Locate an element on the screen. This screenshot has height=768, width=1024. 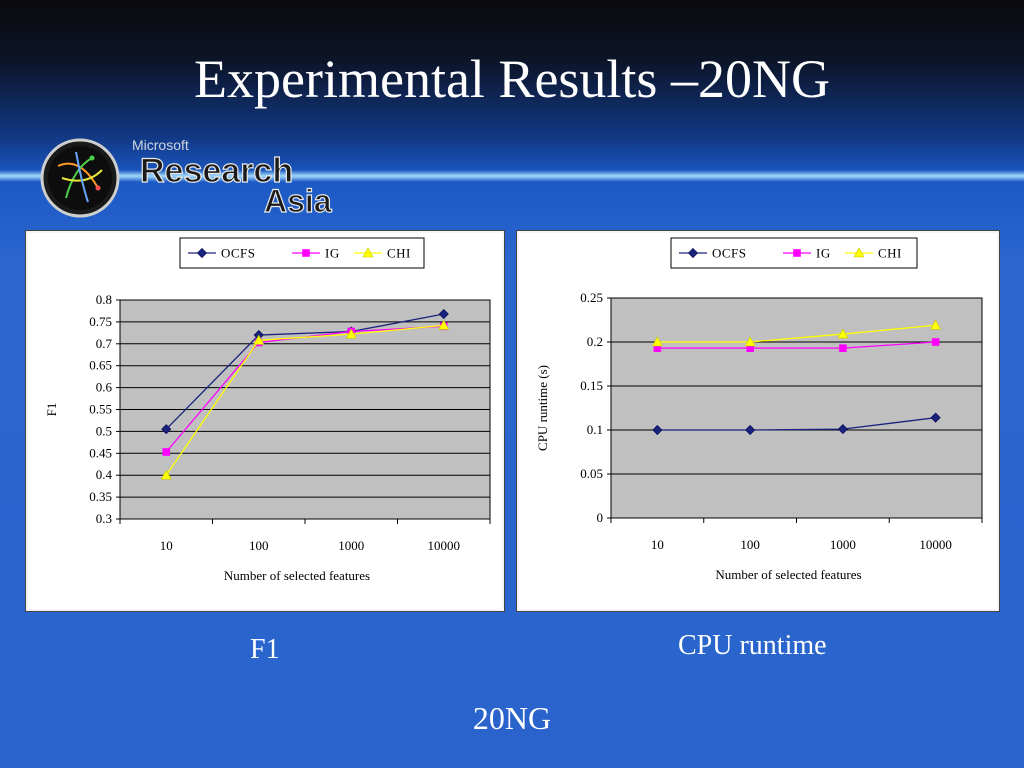
f1-legend-marker-chi is located at coordinates (368, 252).